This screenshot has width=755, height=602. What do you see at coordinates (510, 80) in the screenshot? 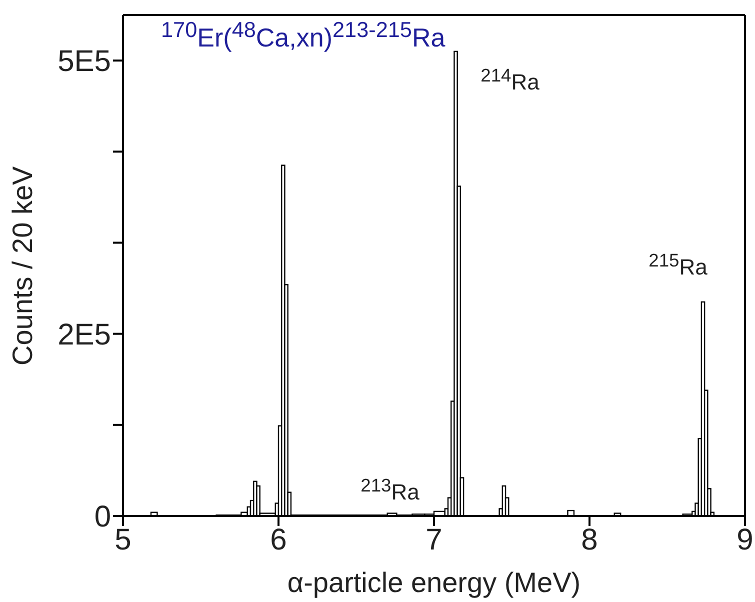
I see `annotation: $^{214}$Ra` at bounding box center [510, 80].